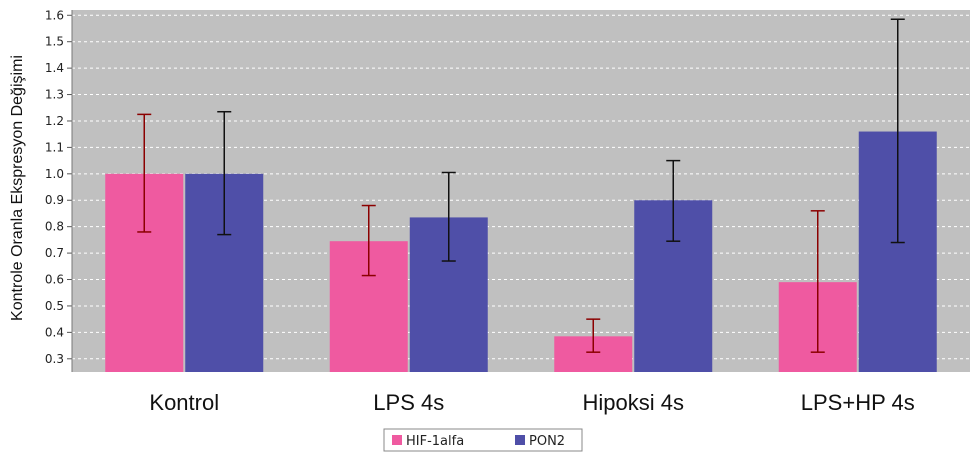 This screenshot has height=453, width=972. Describe the element at coordinates (54, 253) in the screenshot. I see `y-tick-label: 0.7` at that location.